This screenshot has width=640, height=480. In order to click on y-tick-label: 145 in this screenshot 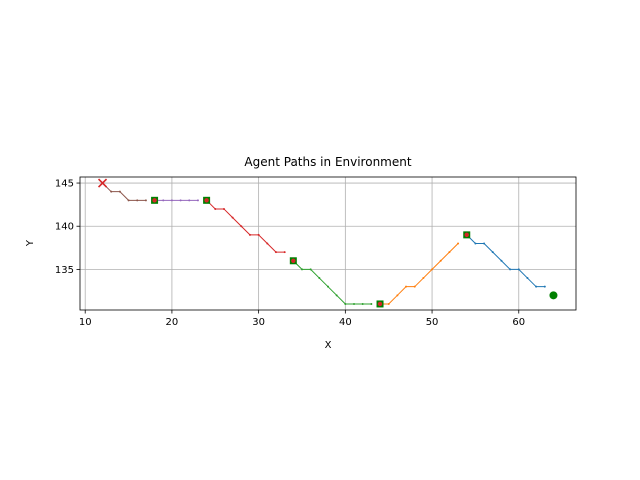, I will do `click(64, 184)`.